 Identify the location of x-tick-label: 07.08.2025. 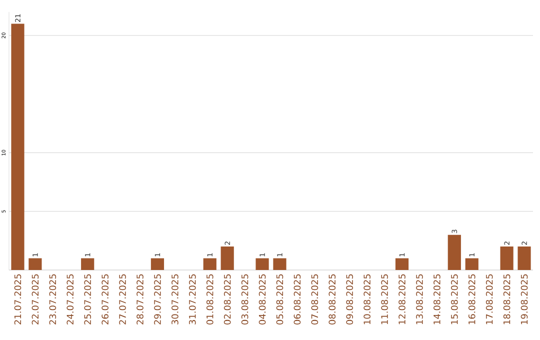
(314, 299).